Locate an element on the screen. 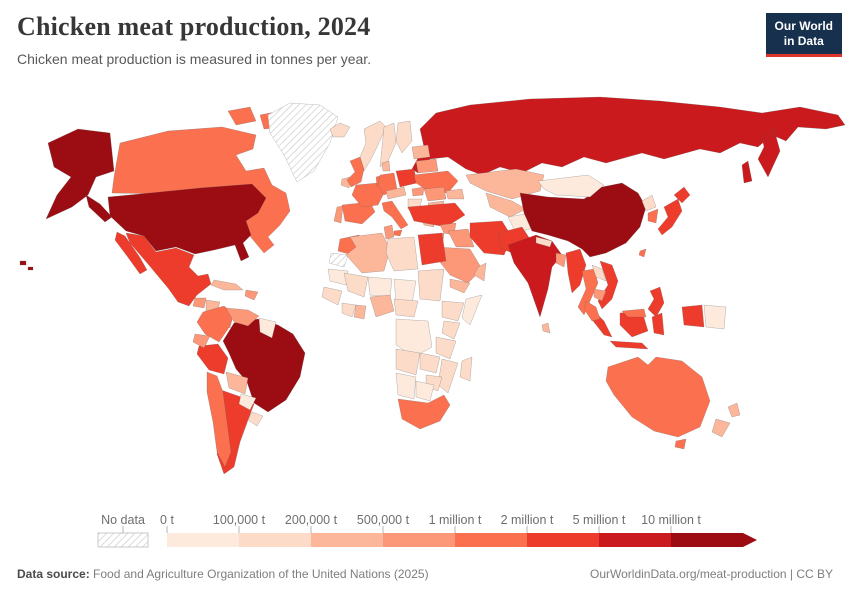 The height and width of the screenshot is (600, 850). country-australia is located at coordinates (658, 403).